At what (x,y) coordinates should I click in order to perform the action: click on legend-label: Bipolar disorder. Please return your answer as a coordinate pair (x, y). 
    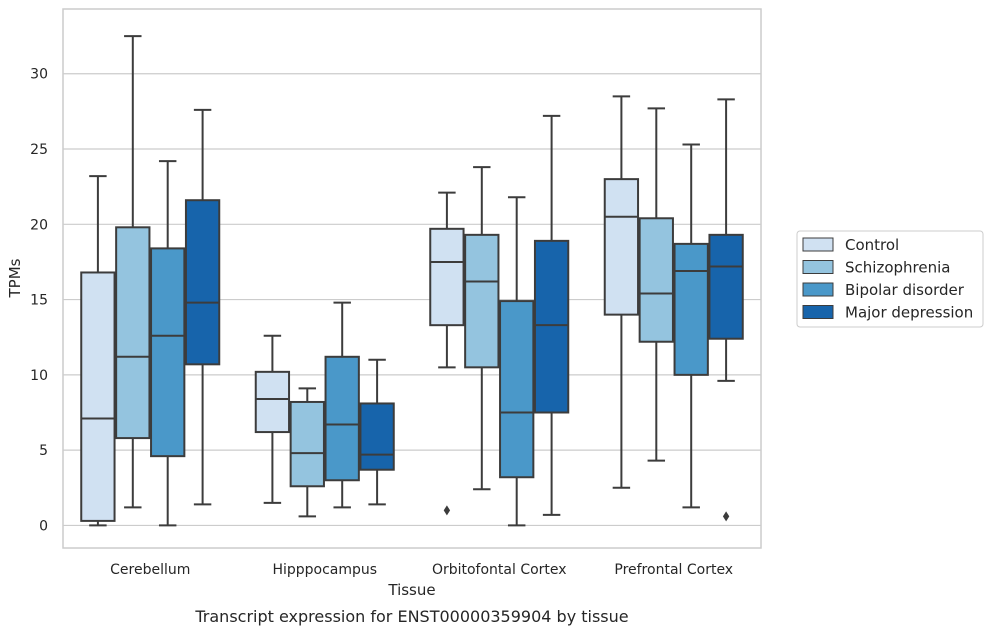
    Looking at the image, I should click on (905, 290).